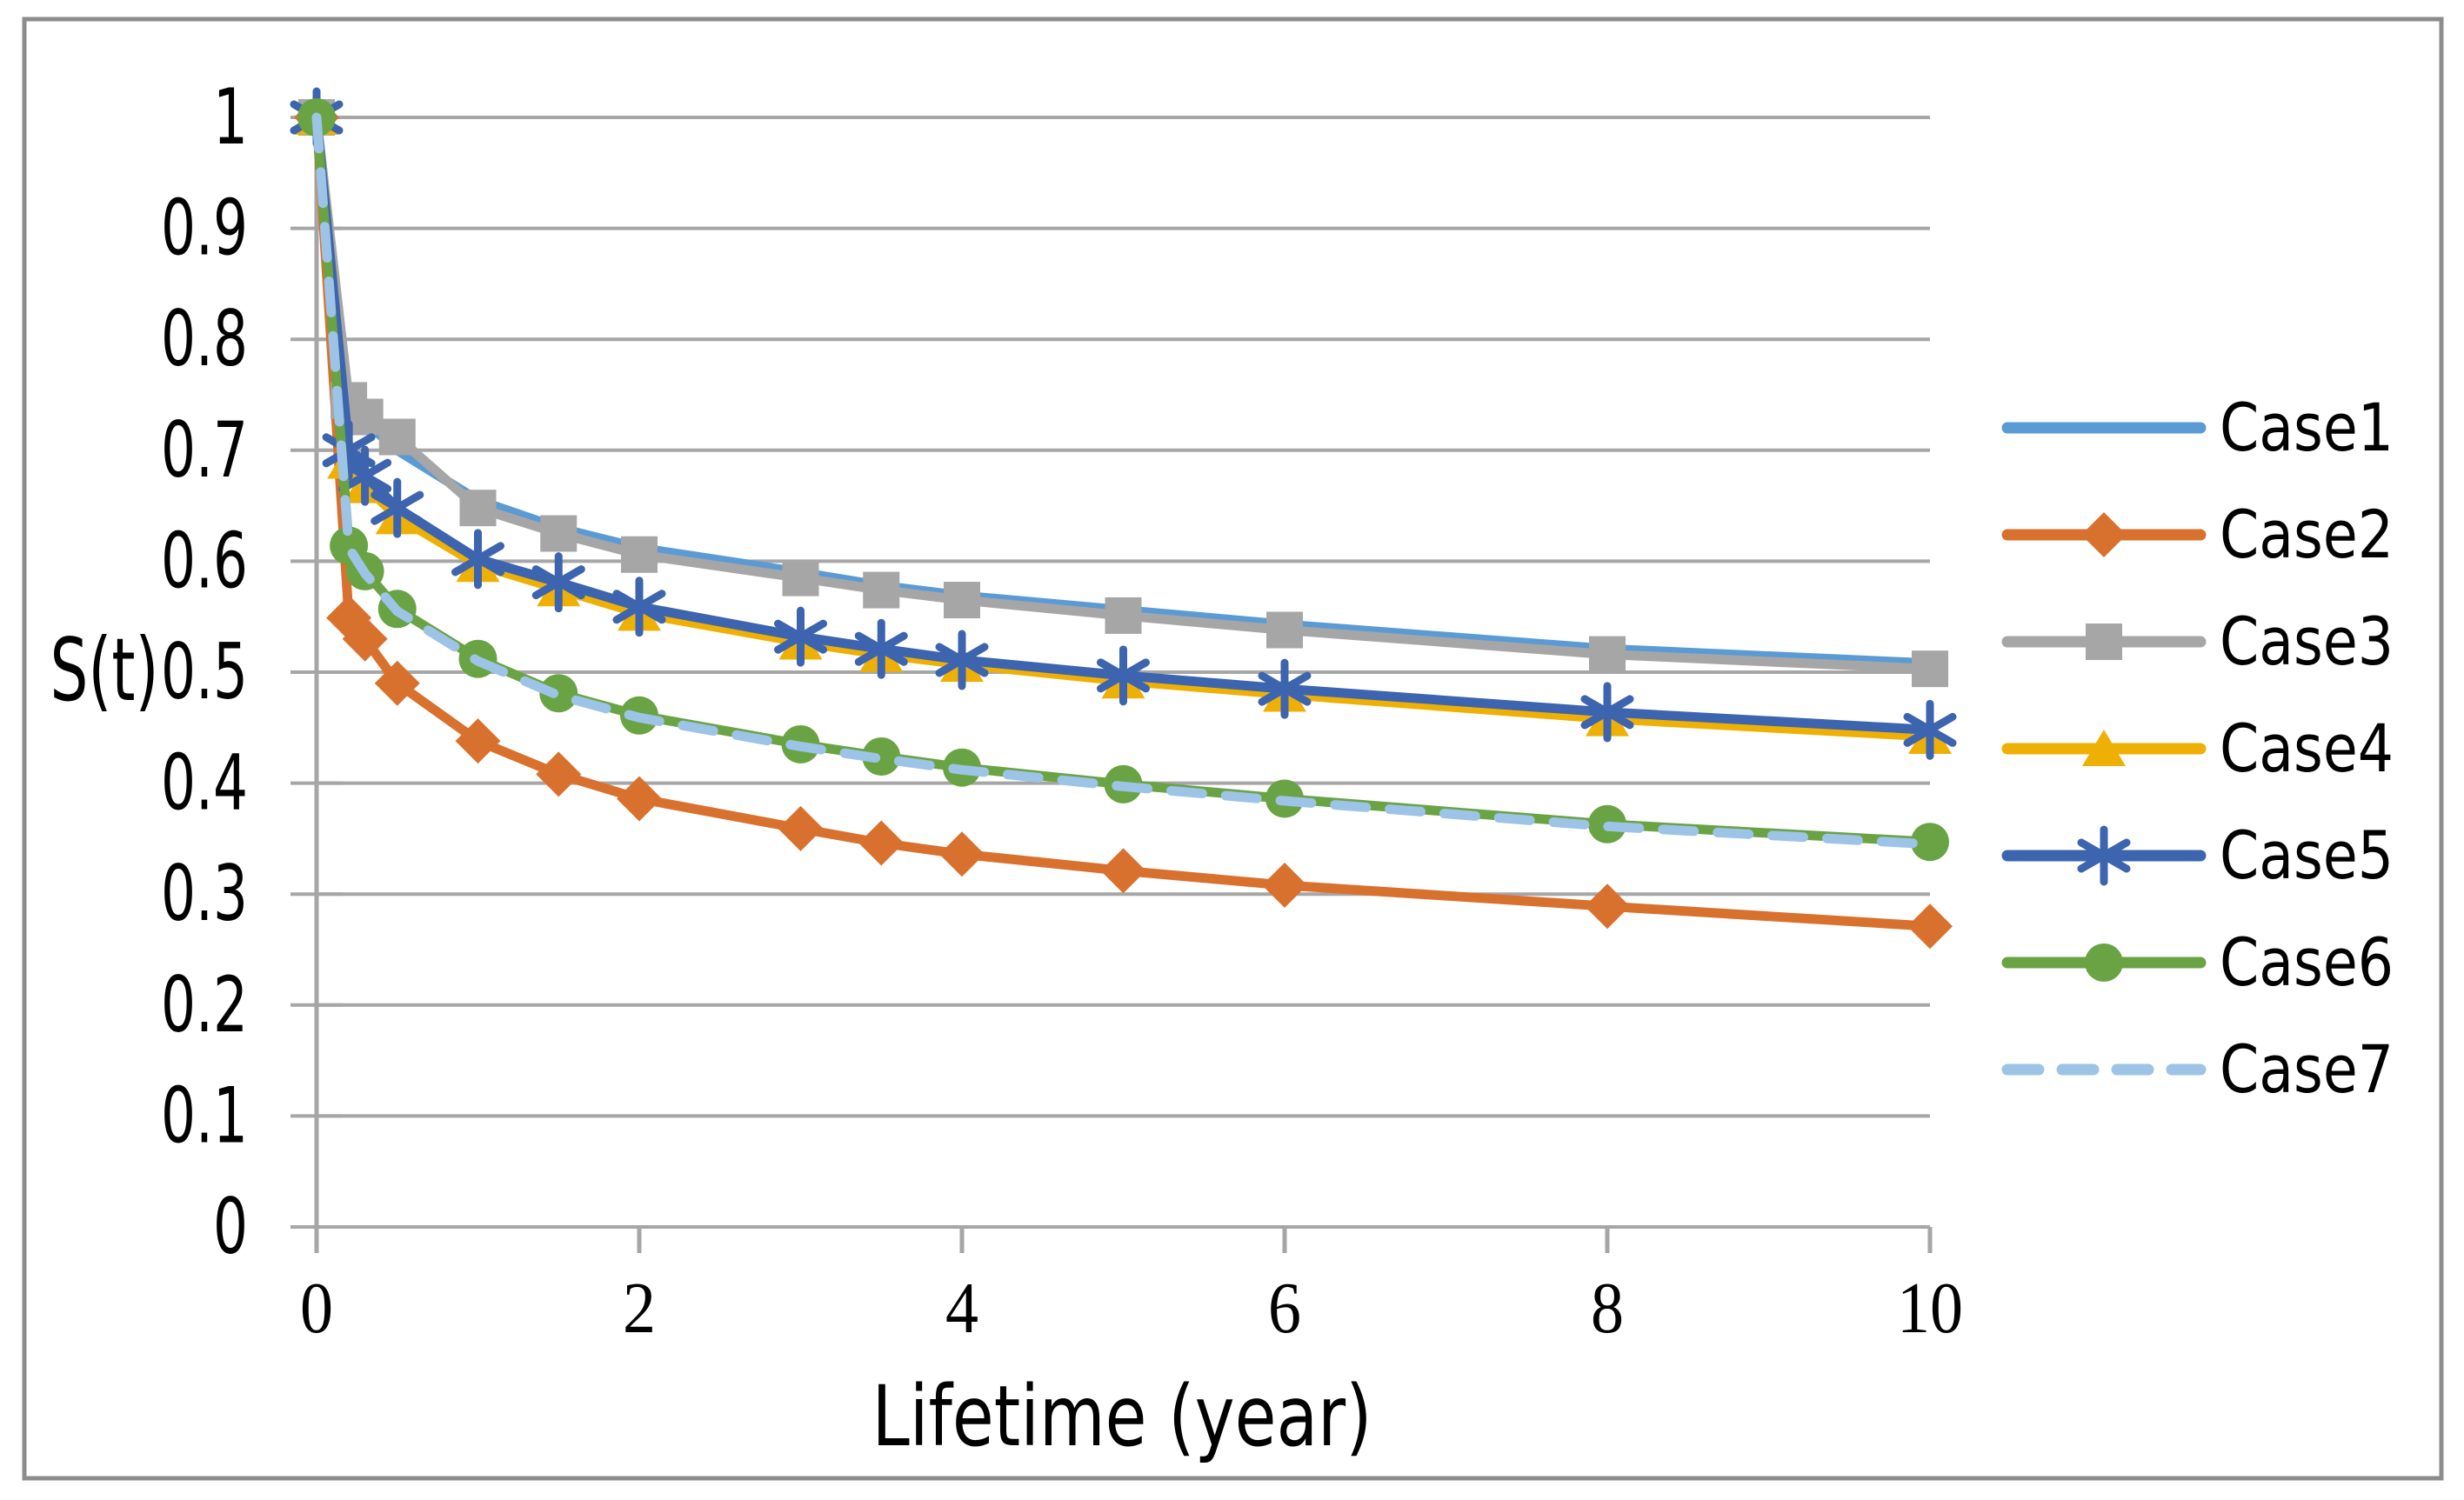  Describe the element at coordinates (204, 1115) in the screenshot. I see `y-tick-label-0.1: 0.1` at that location.